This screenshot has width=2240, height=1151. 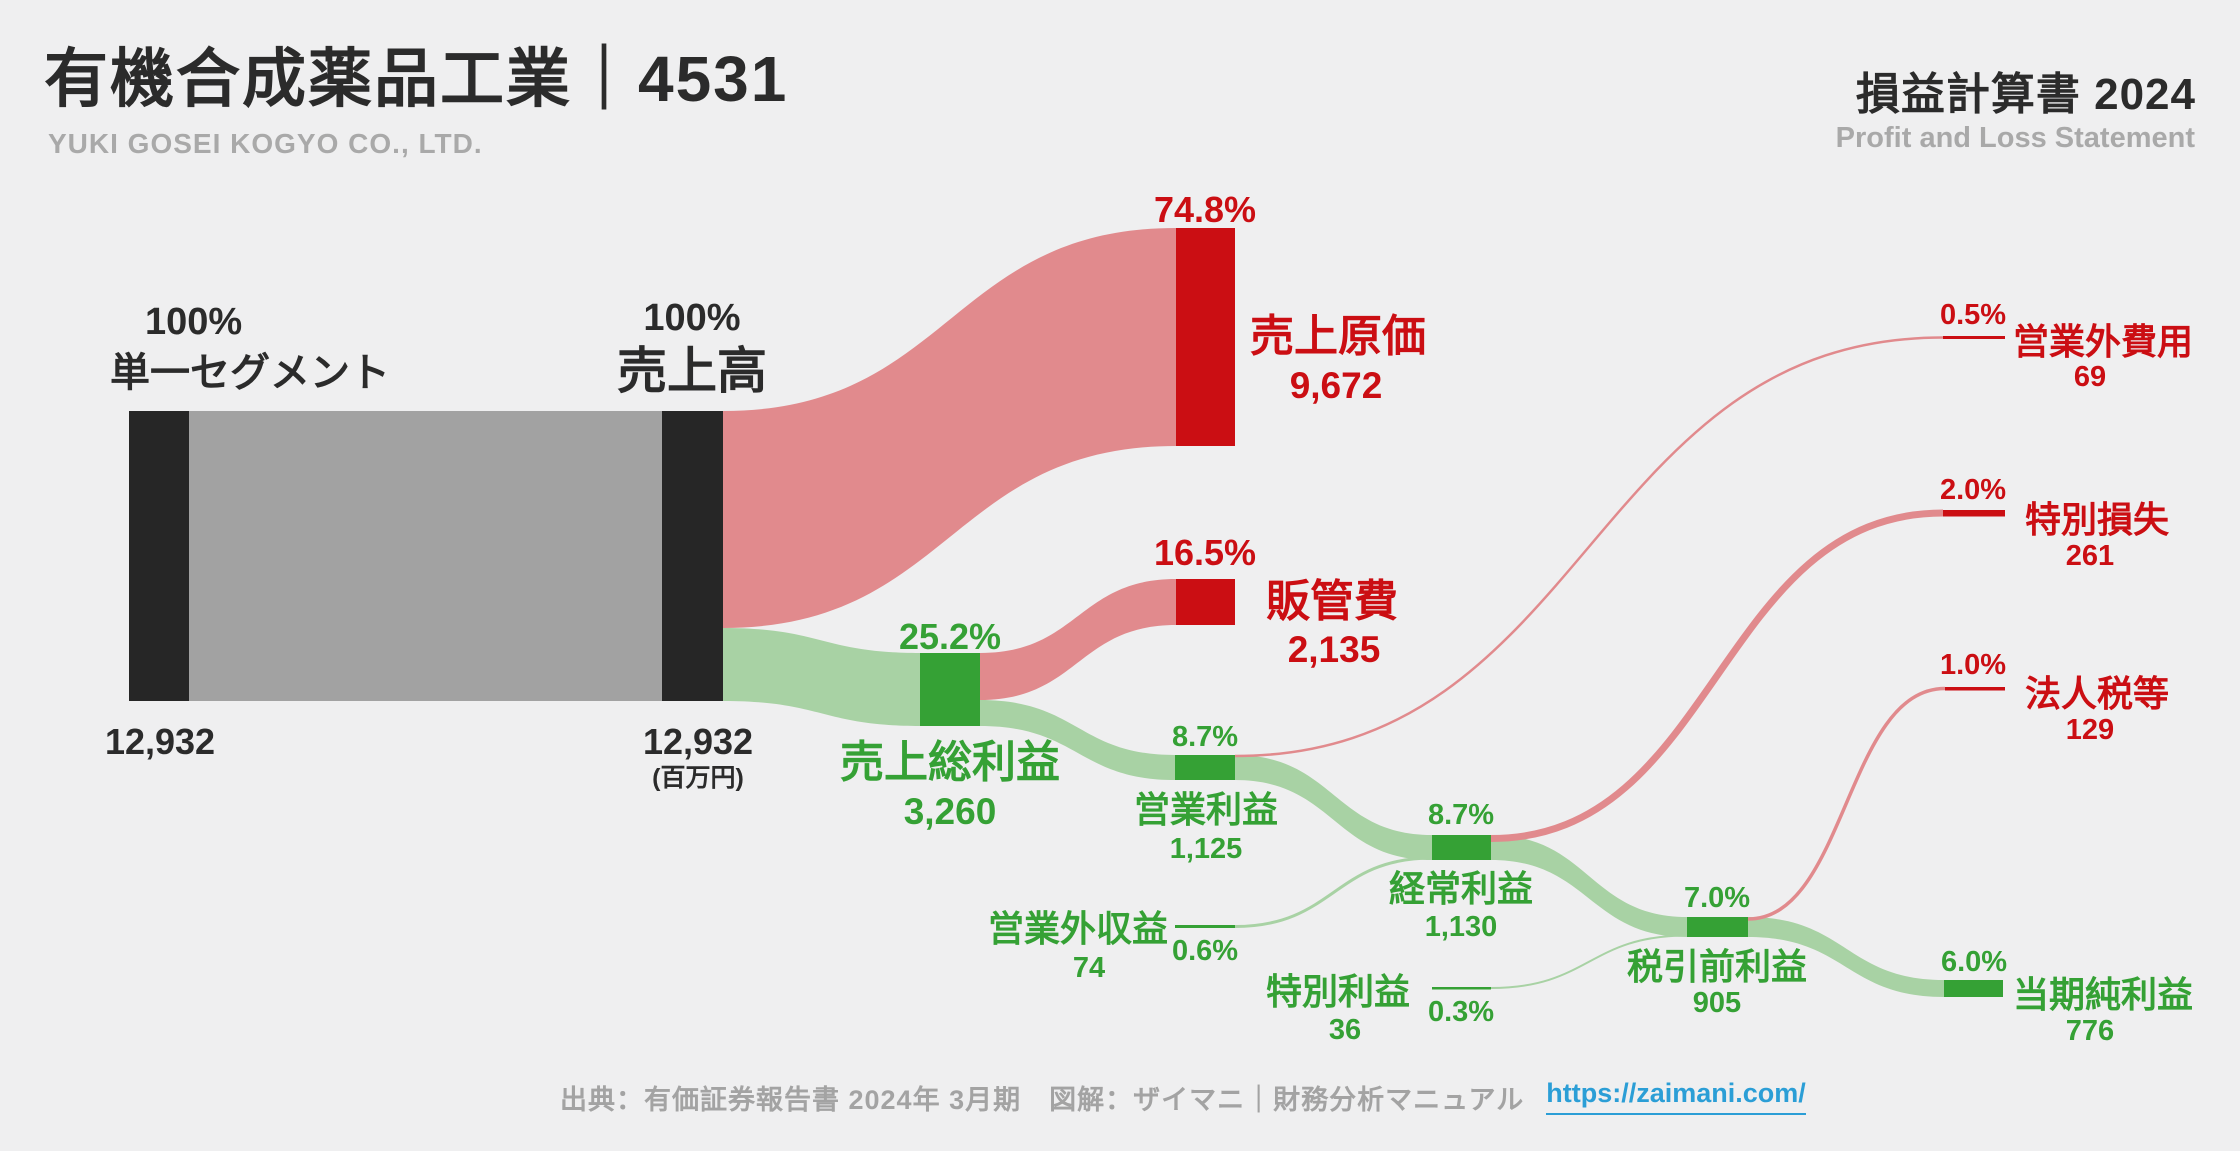 I want to click on operating-profit-percent: 8.7%, so click(x=1205, y=737).